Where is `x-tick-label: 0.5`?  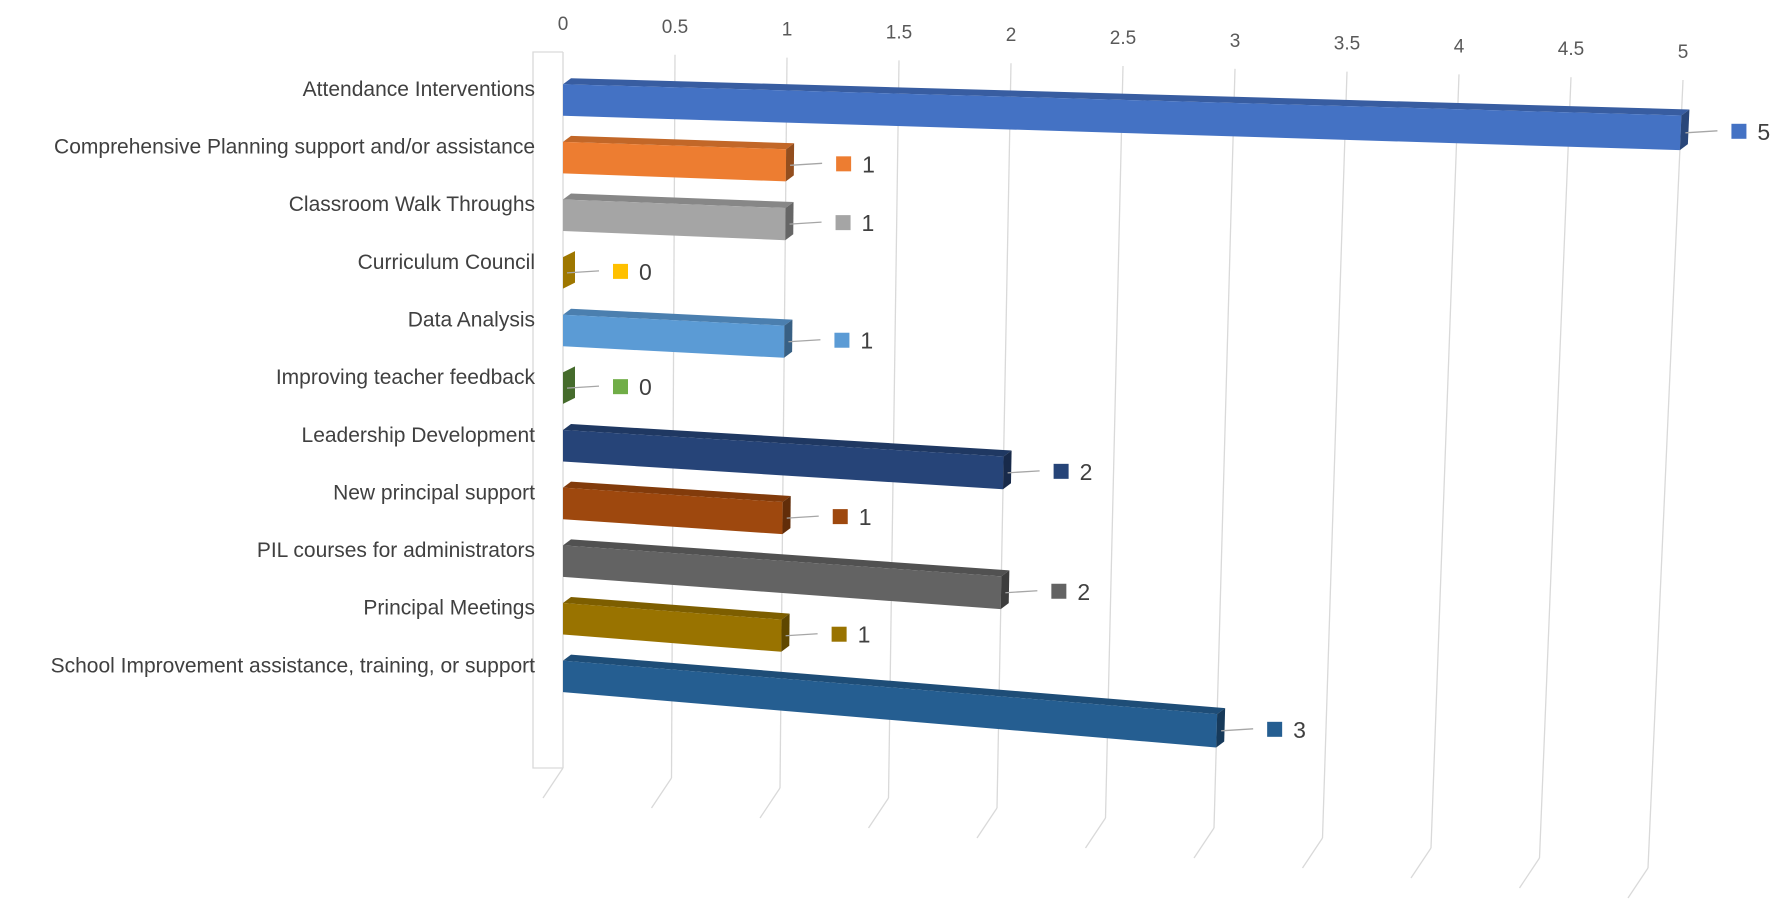 x-tick-label: 0.5 is located at coordinates (675, 27).